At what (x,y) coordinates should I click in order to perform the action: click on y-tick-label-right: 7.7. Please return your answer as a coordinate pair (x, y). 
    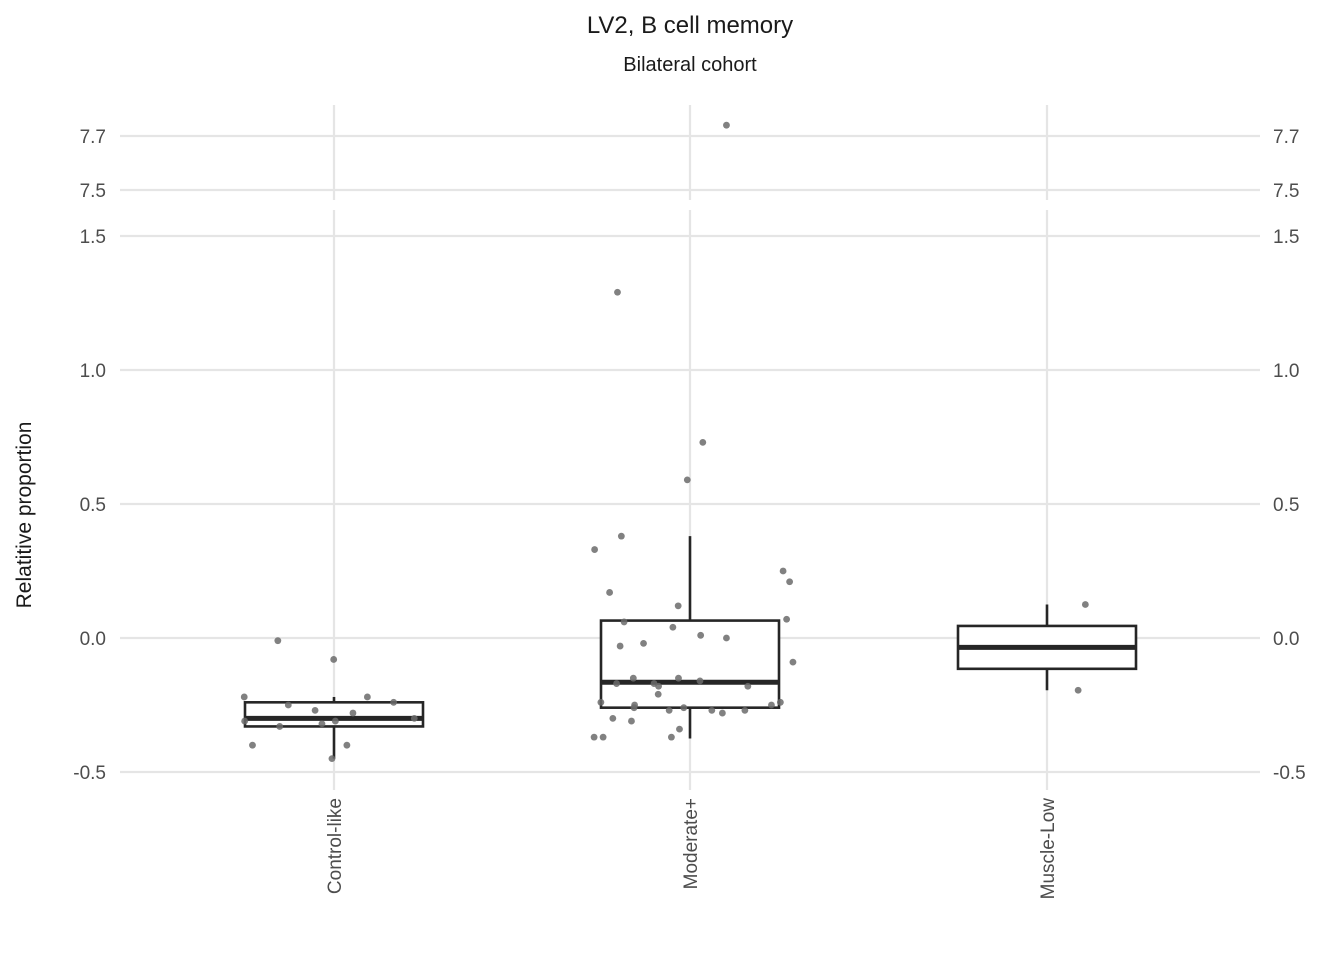
    Looking at the image, I should click on (1286, 137).